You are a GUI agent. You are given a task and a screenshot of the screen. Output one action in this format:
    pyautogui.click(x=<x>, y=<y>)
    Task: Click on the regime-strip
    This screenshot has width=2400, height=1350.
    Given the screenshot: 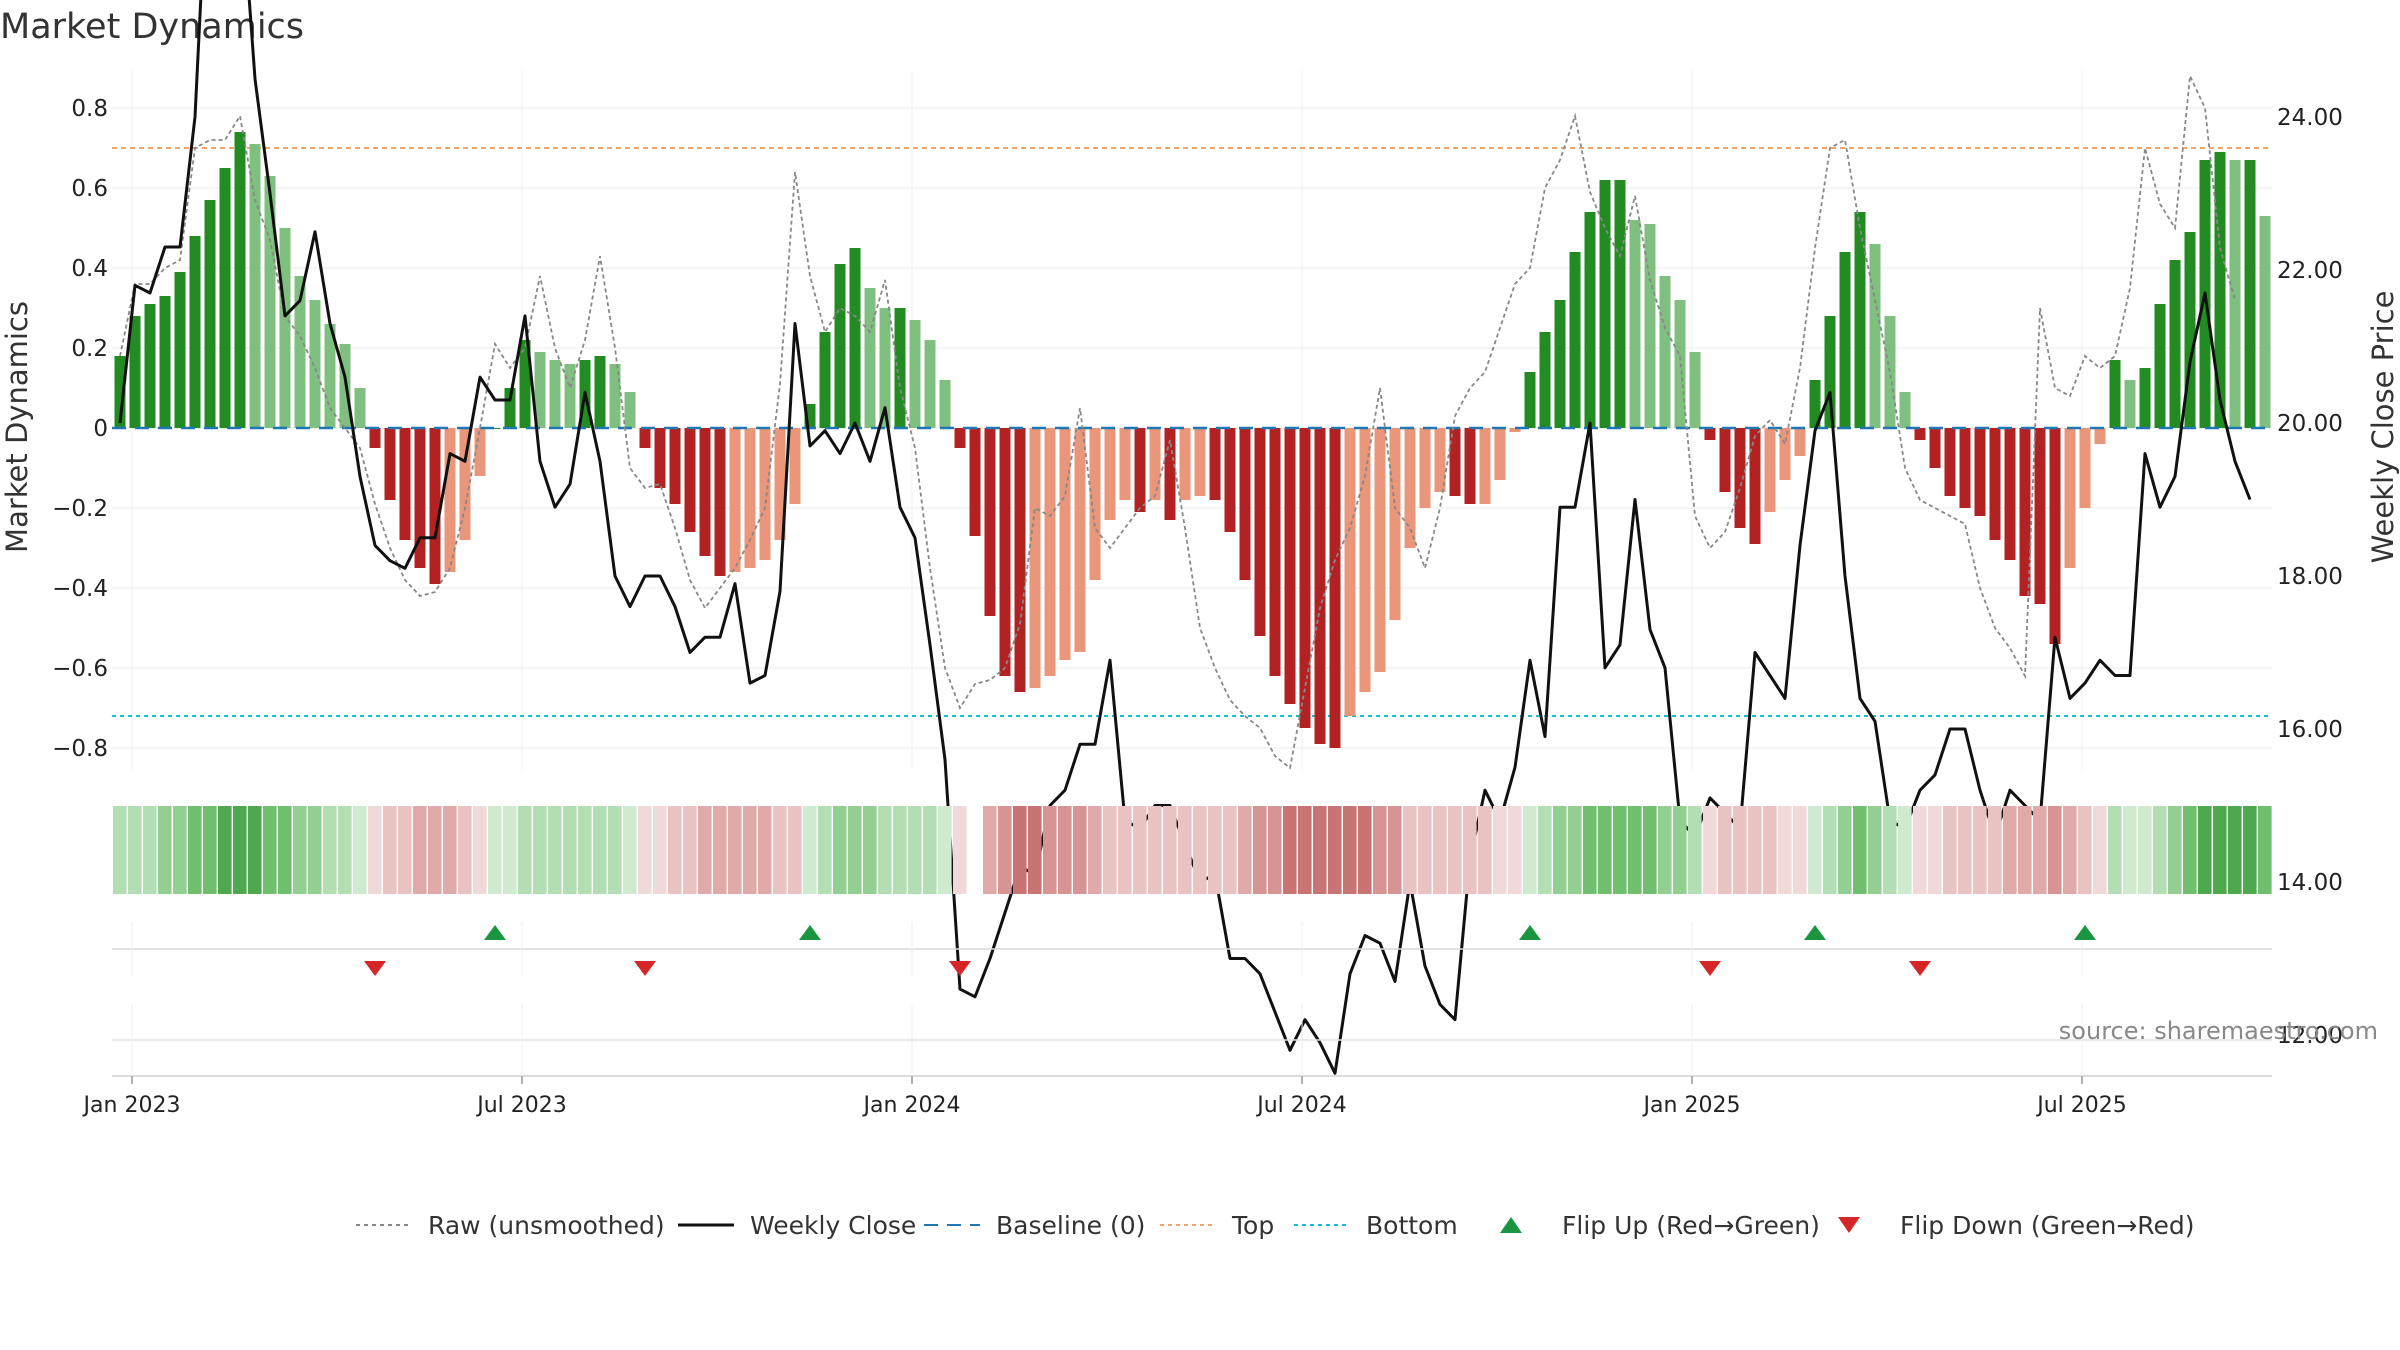 What is the action you would take?
    pyautogui.click(x=1192, y=850)
    